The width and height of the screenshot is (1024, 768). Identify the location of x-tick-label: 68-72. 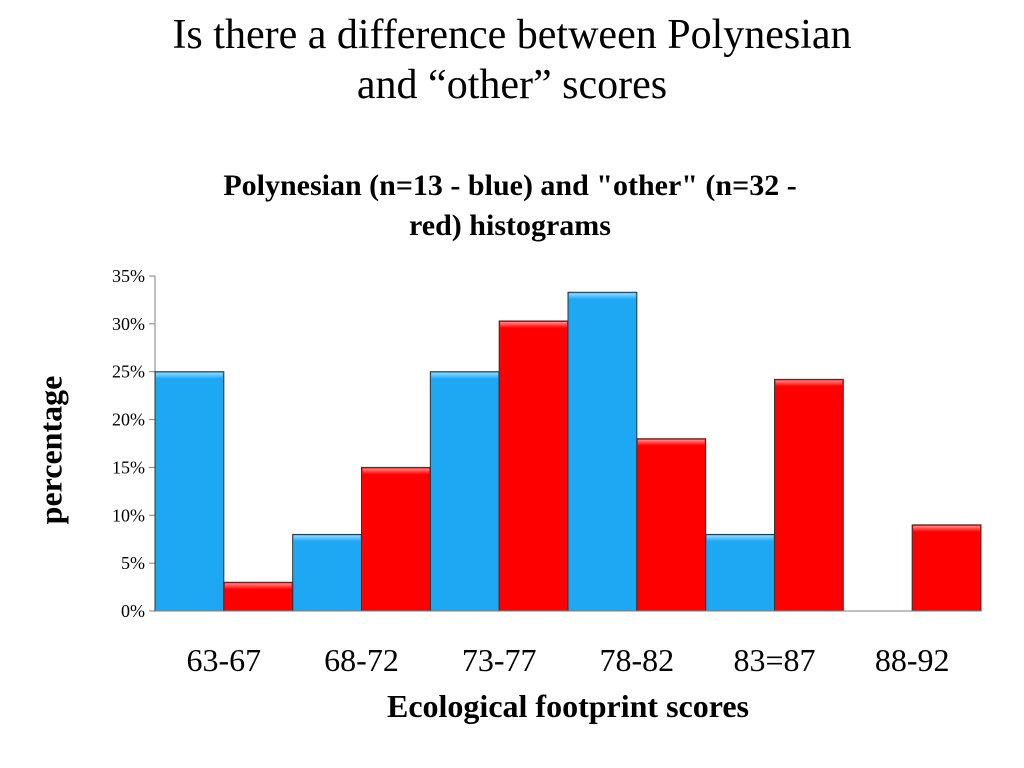
(361, 660).